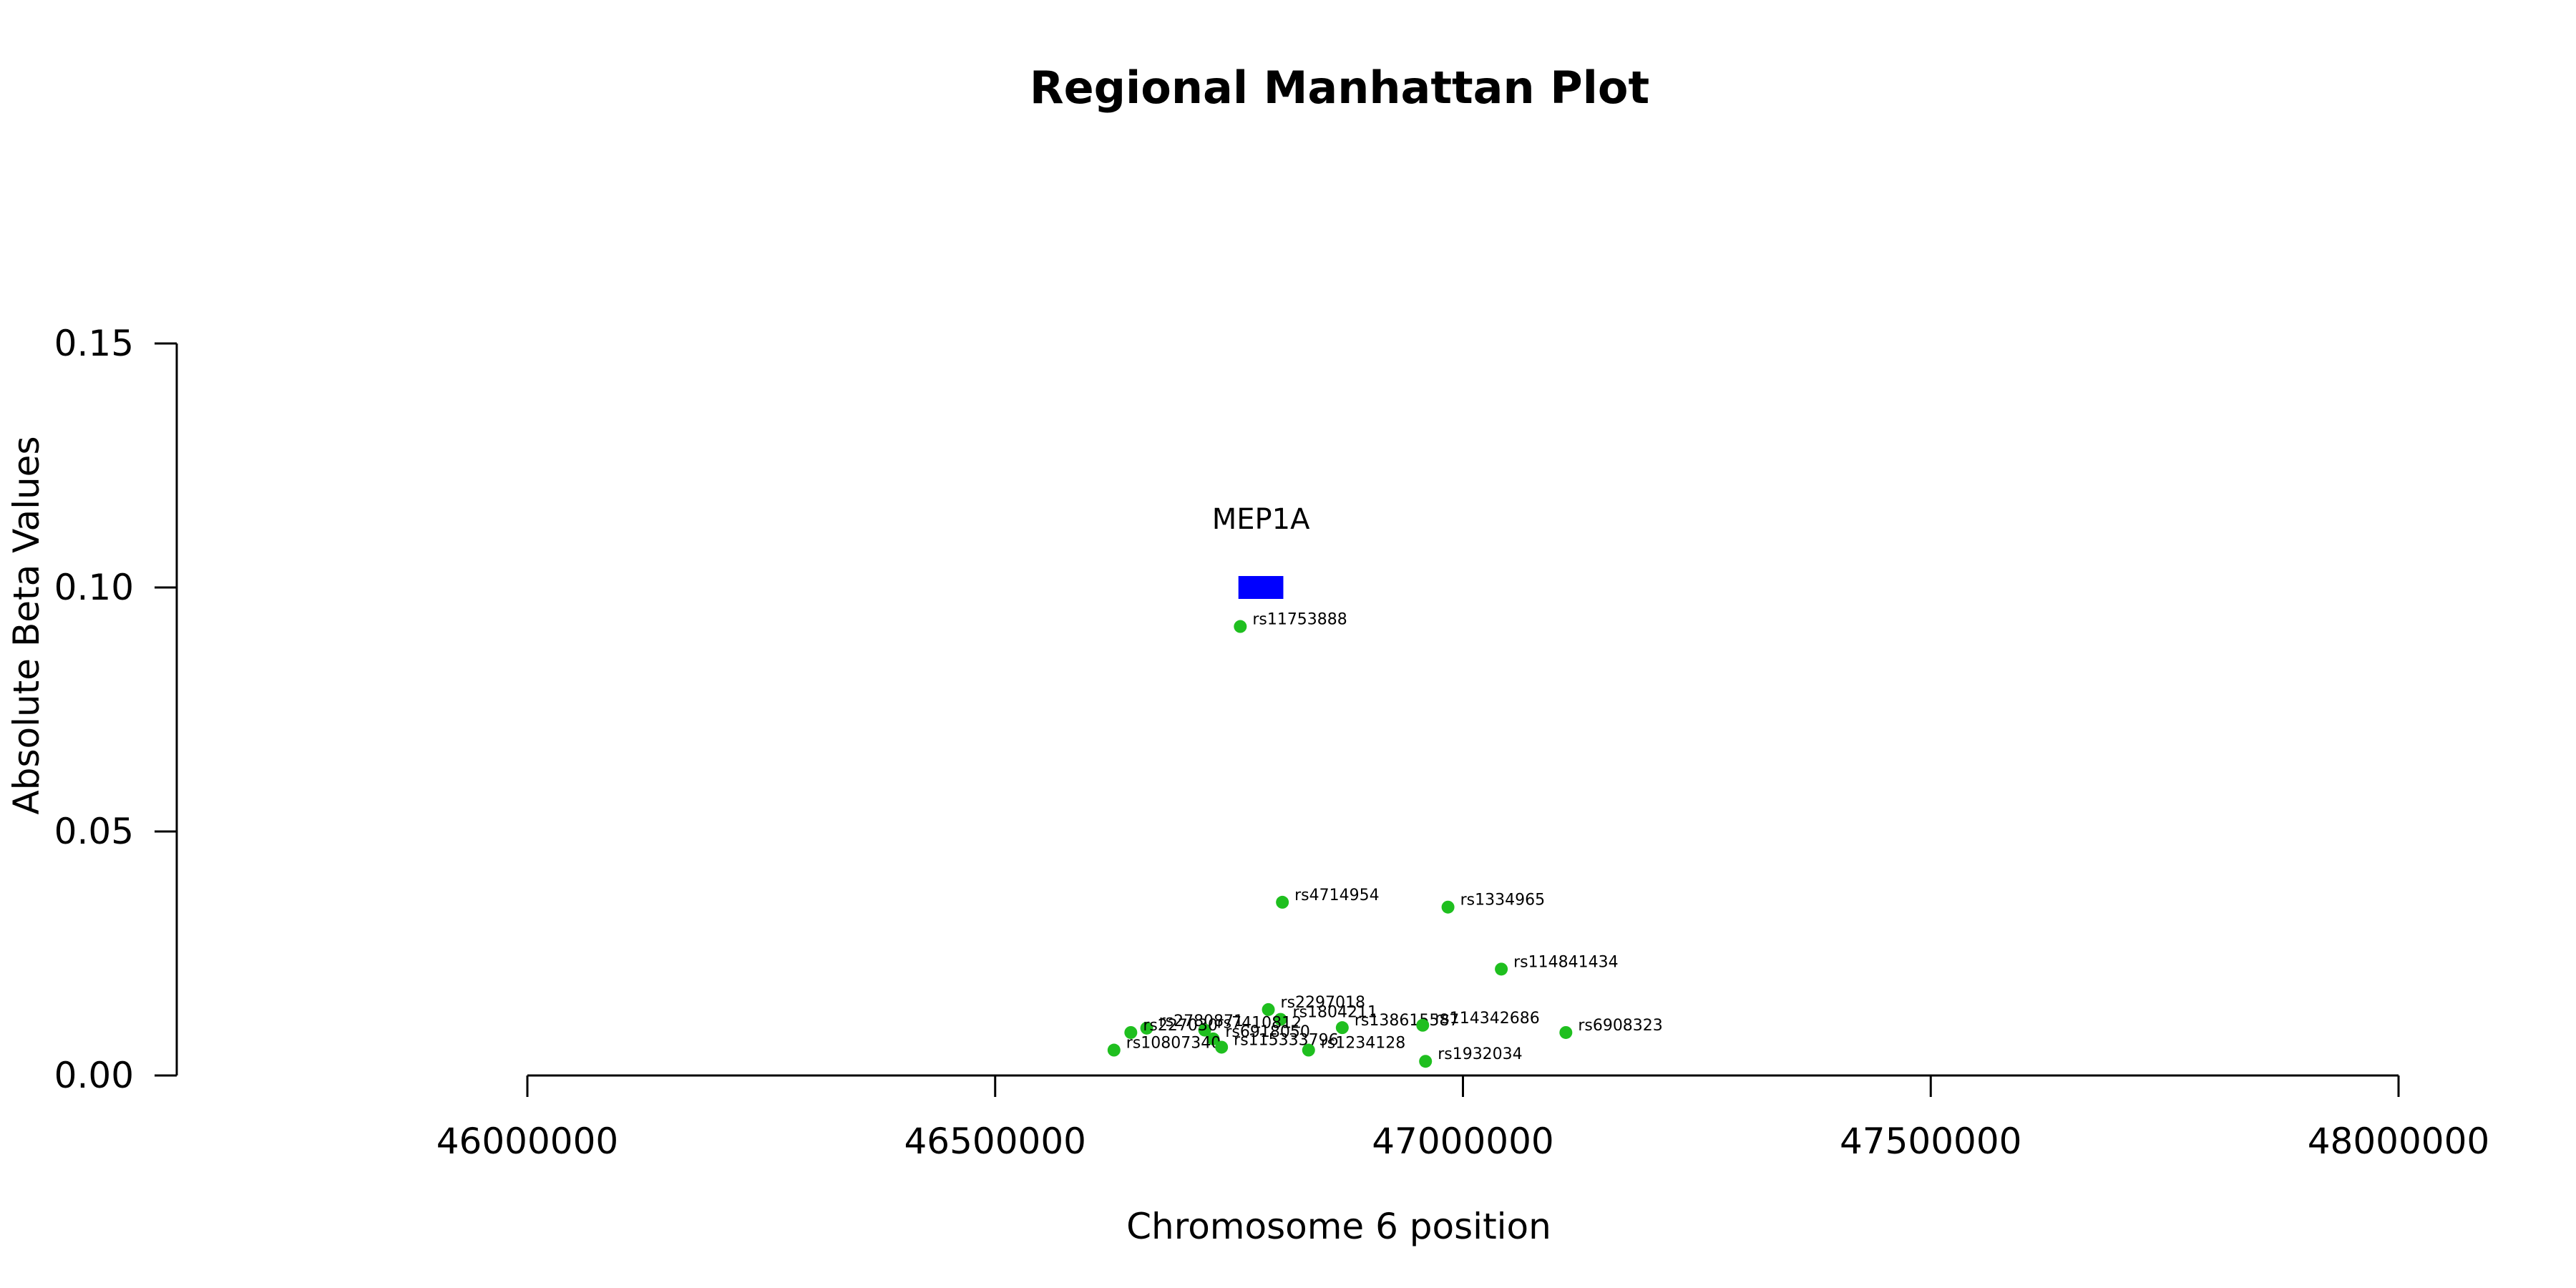  Describe the element at coordinates (1261, 551) in the screenshot. I see `gene-track: MEP1A` at that location.